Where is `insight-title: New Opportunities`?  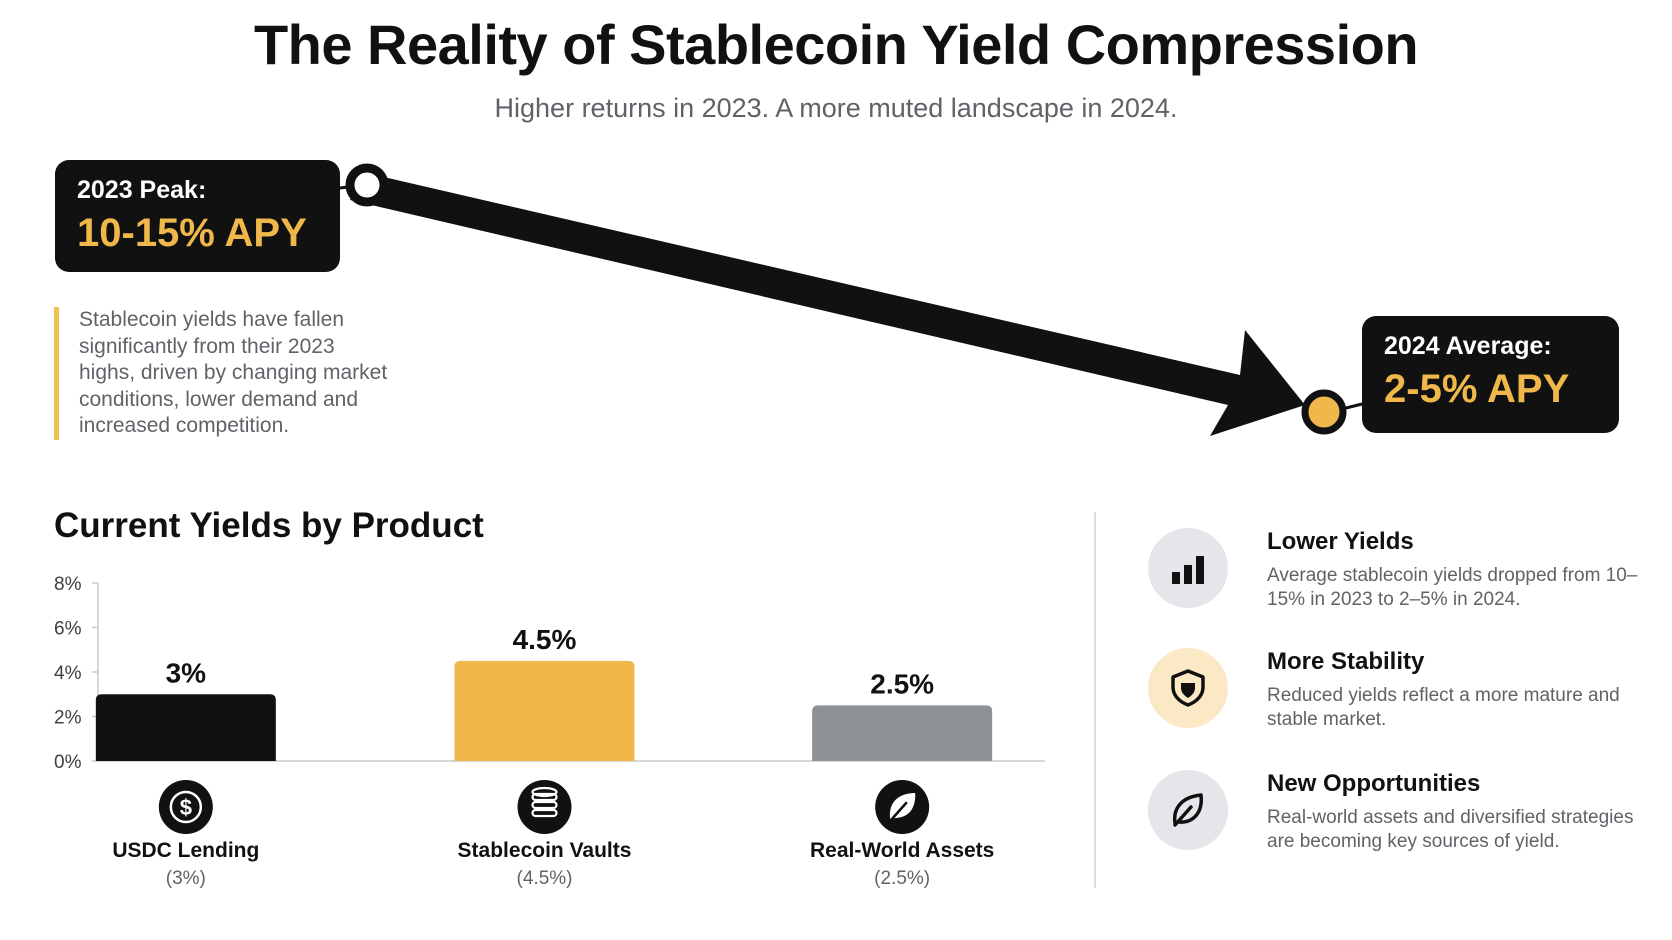 insight-title: New Opportunities is located at coordinates (1374, 783).